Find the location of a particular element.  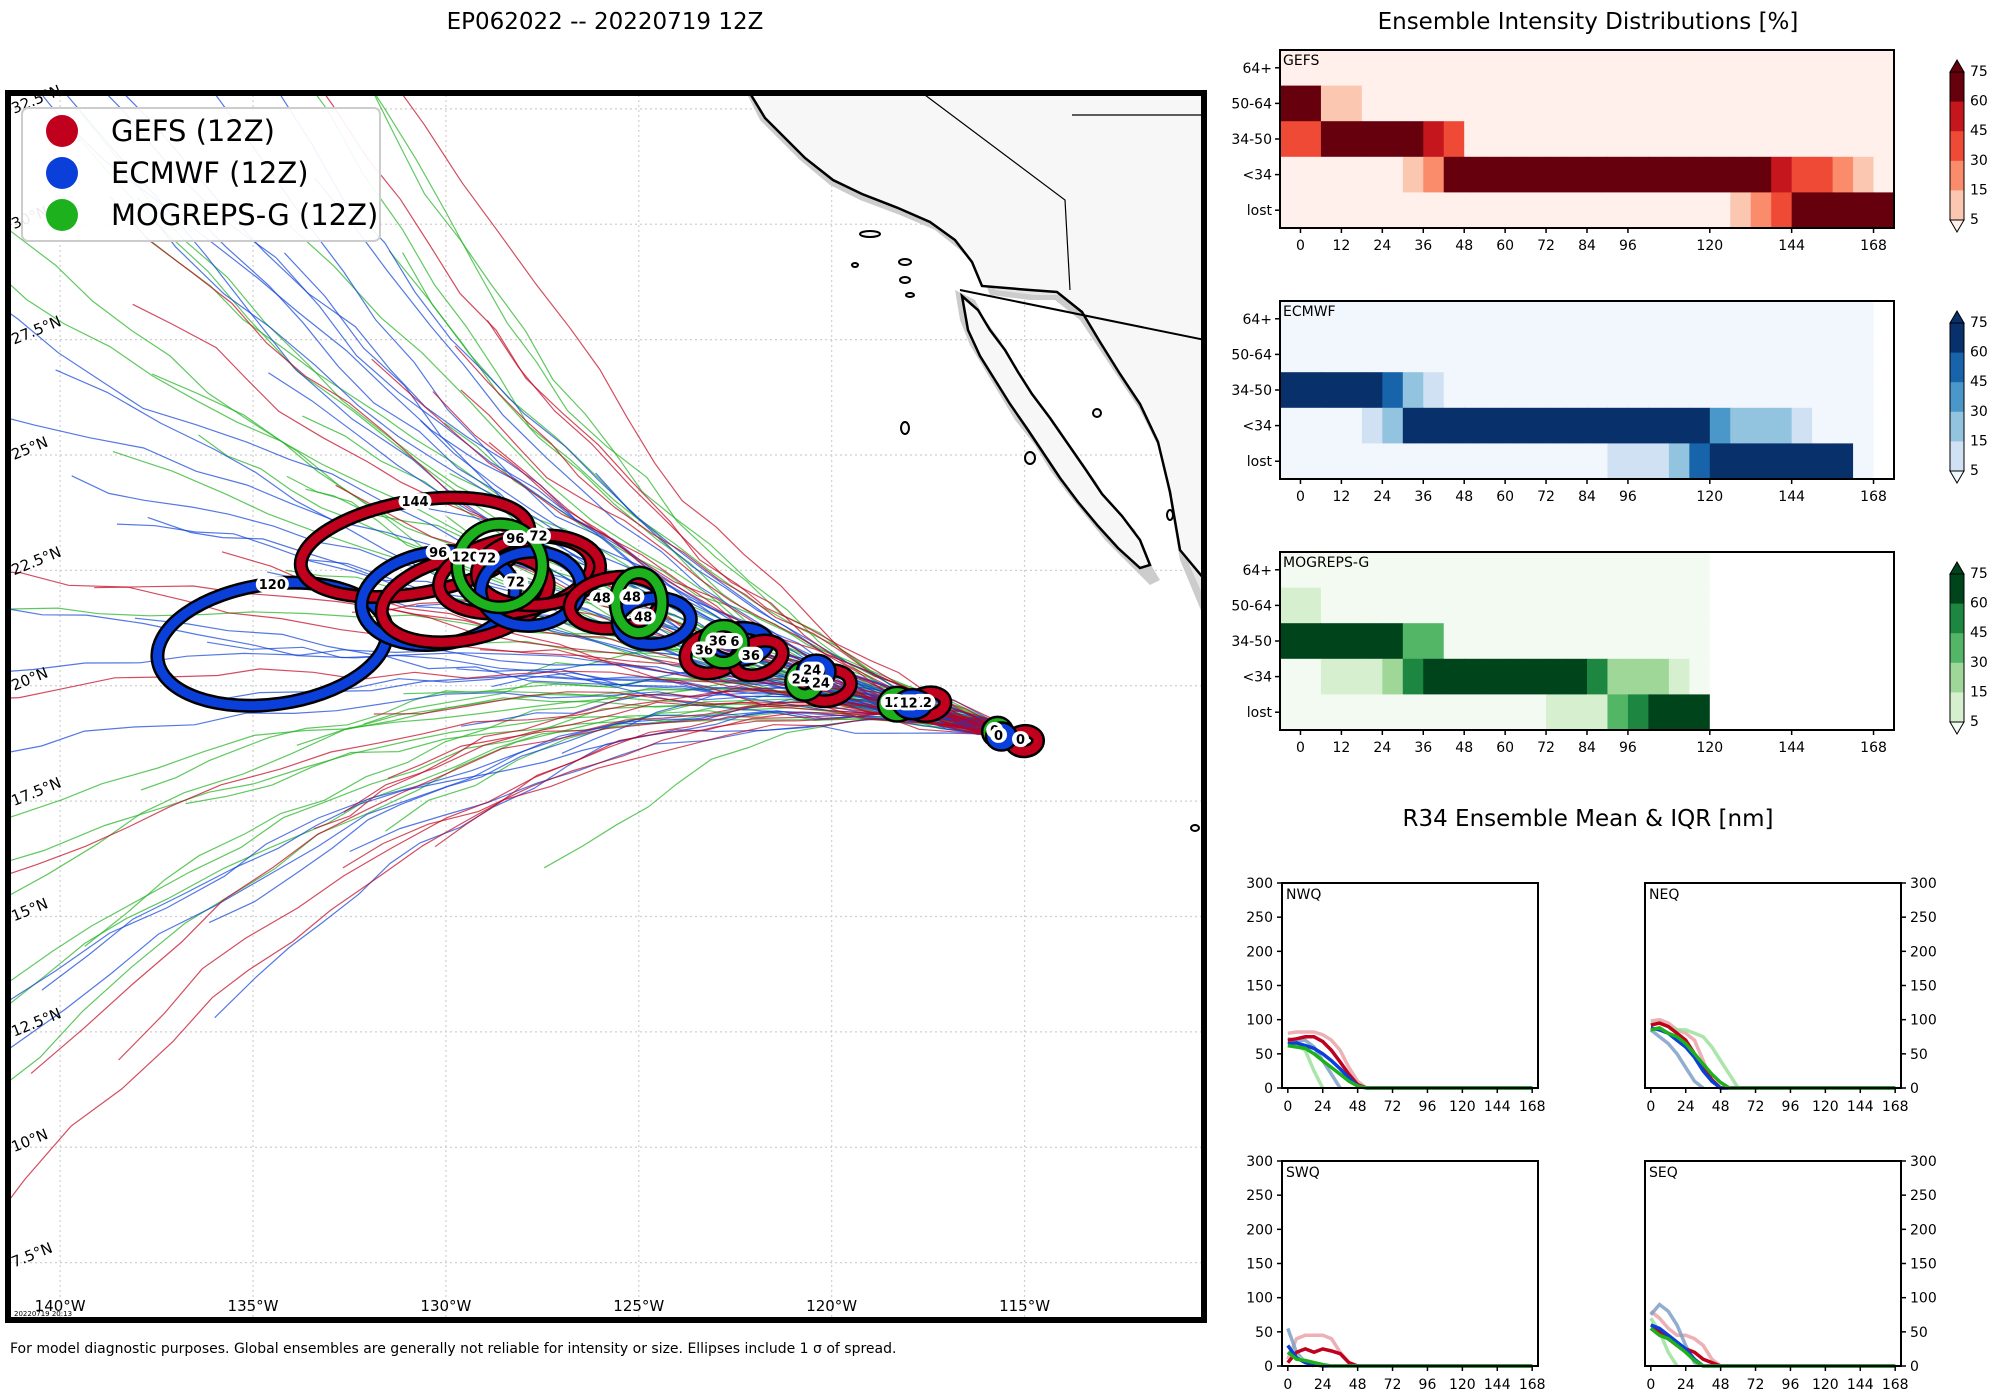

legend-box is located at coordinates (201, 174).